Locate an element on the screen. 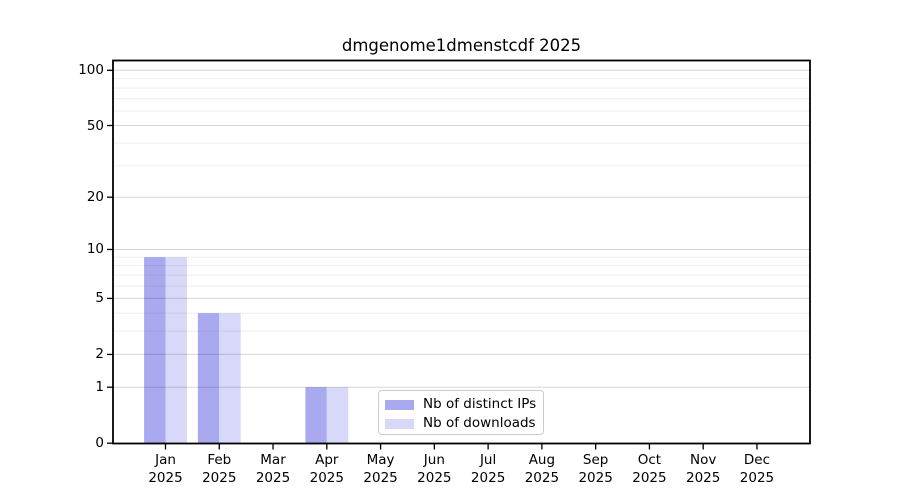 Image resolution: width=900 pixels, height=500 pixels. chart-title: dmgenome1dmenstcdf 2025 is located at coordinates (461, 45).